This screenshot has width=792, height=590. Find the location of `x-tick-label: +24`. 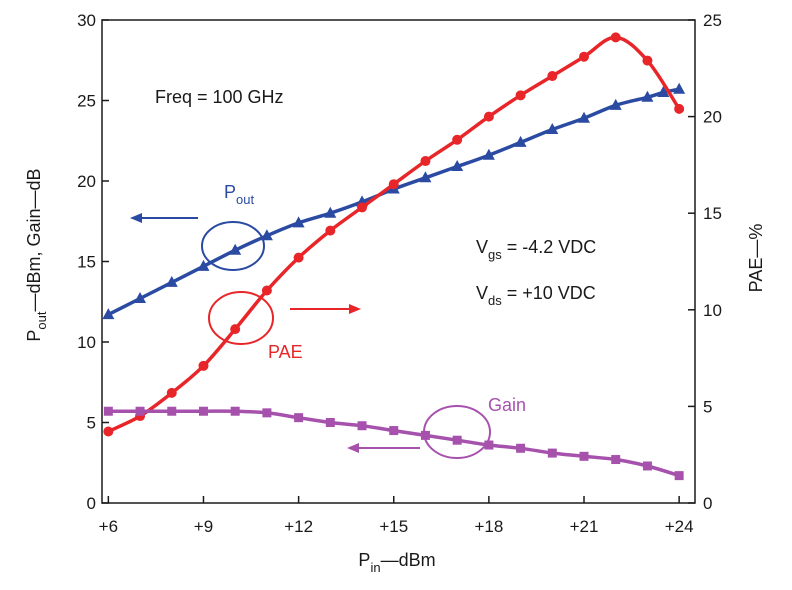

x-tick-label: +24 is located at coordinates (679, 526).